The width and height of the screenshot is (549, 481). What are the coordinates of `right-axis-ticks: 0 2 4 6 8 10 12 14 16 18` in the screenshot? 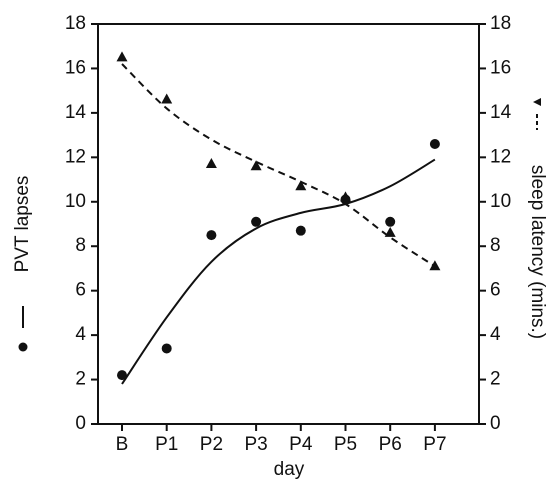 It's located at (495, 223).